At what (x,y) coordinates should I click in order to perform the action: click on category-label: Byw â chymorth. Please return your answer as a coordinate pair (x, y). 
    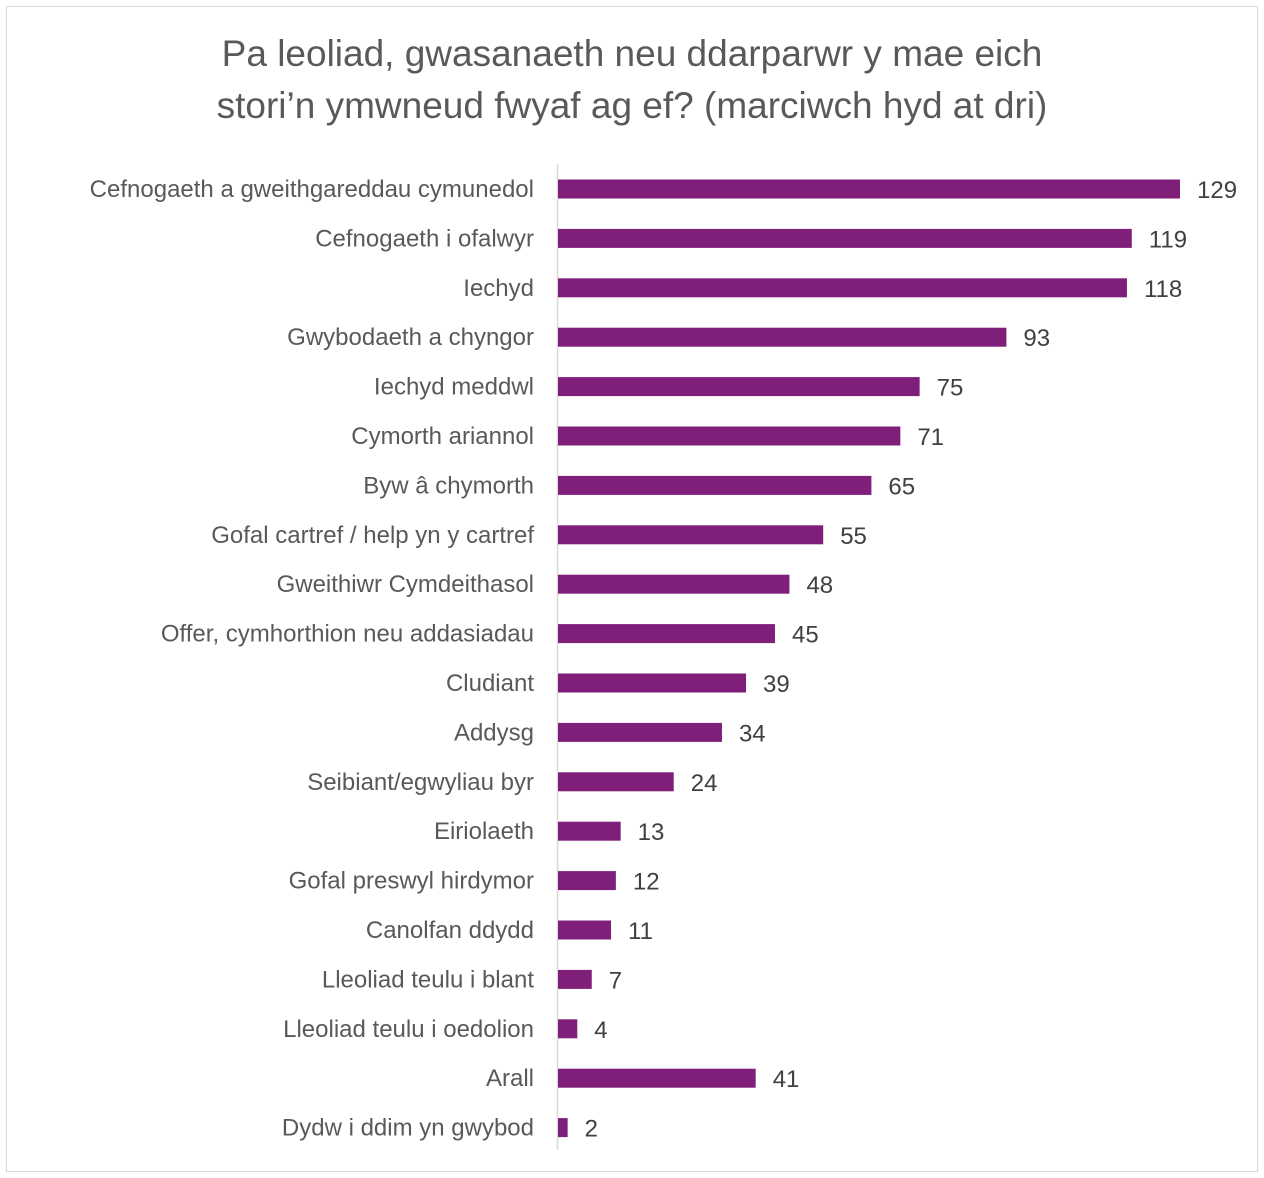
    Looking at the image, I should click on (448, 485).